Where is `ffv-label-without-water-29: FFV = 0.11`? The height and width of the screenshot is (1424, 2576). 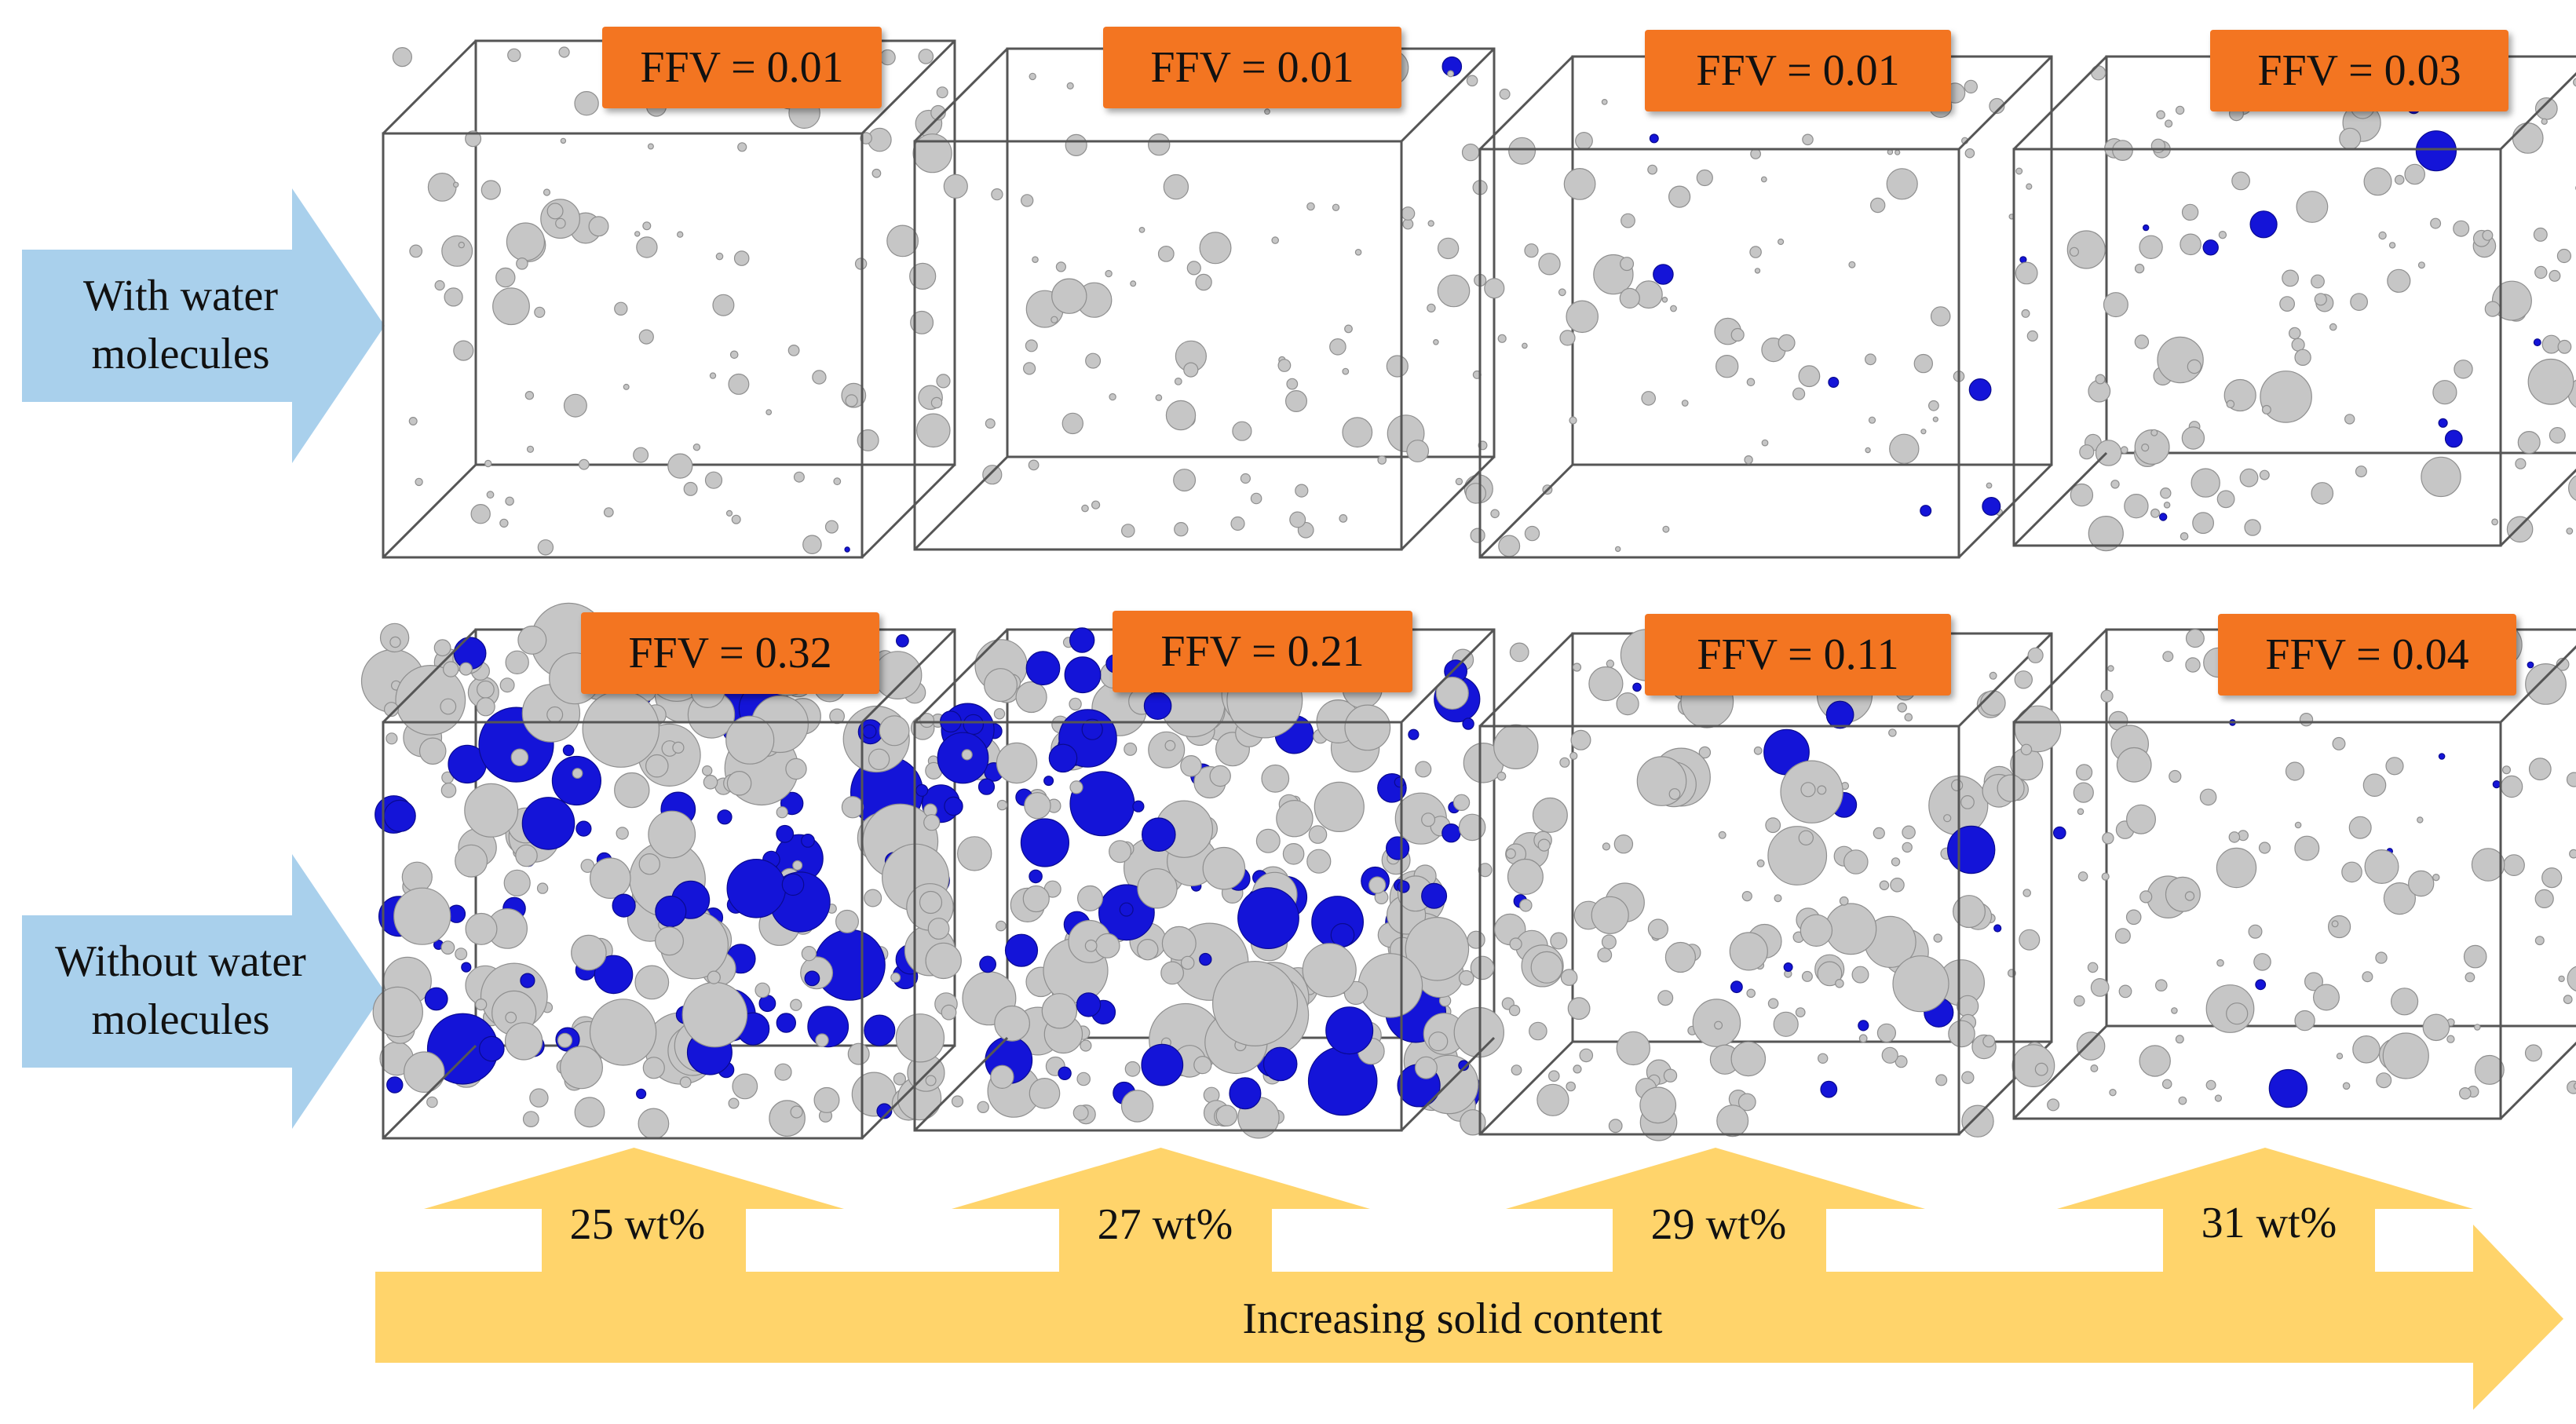 ffv-label-without-water-29: FFV = 0.11 is located at coordinates (1798, 655).